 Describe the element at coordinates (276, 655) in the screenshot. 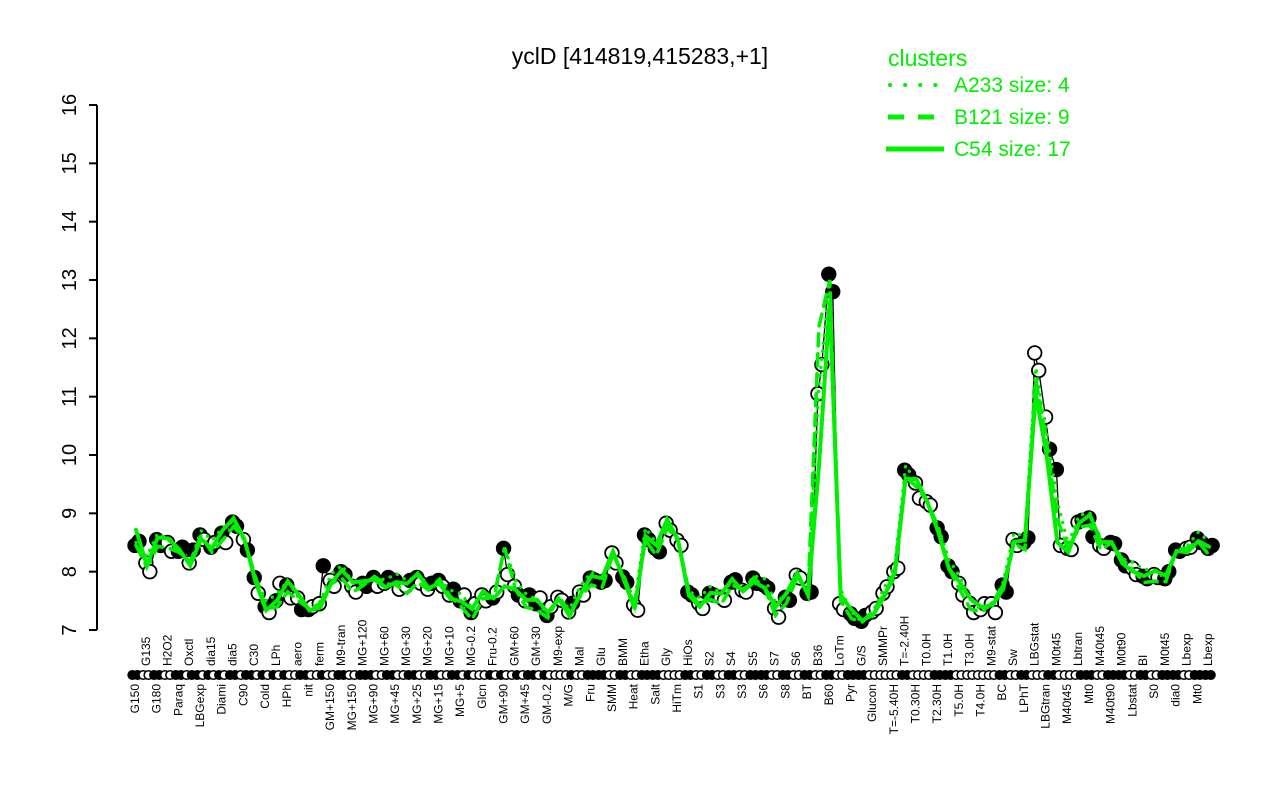

I see `x-condition-label: LPh` at that location.